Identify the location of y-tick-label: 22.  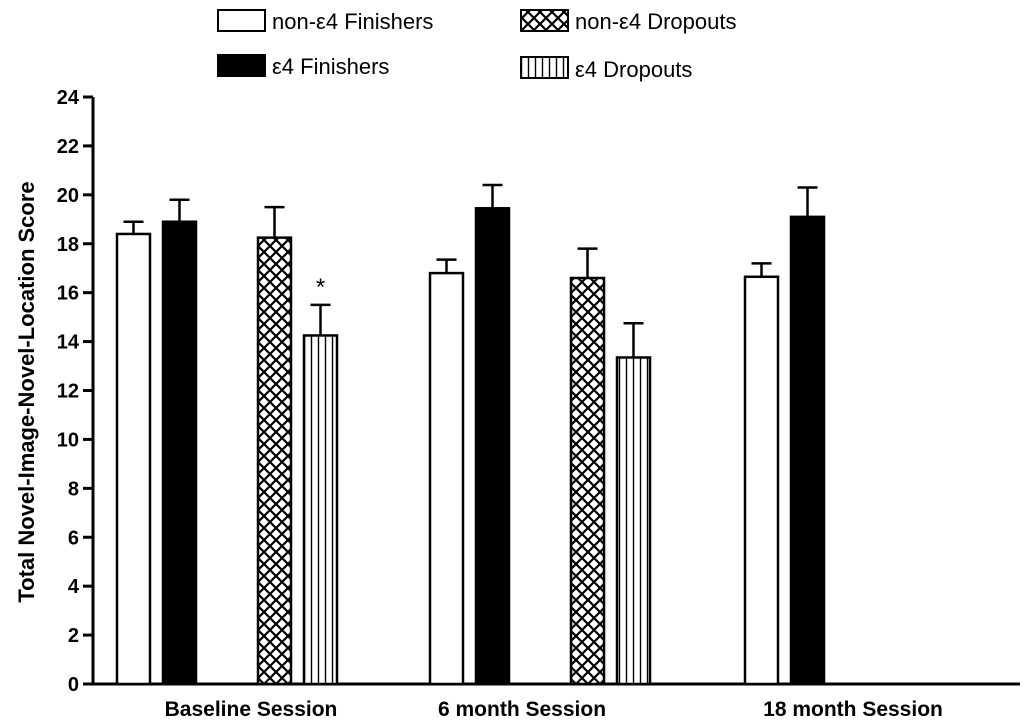
(68, 147).